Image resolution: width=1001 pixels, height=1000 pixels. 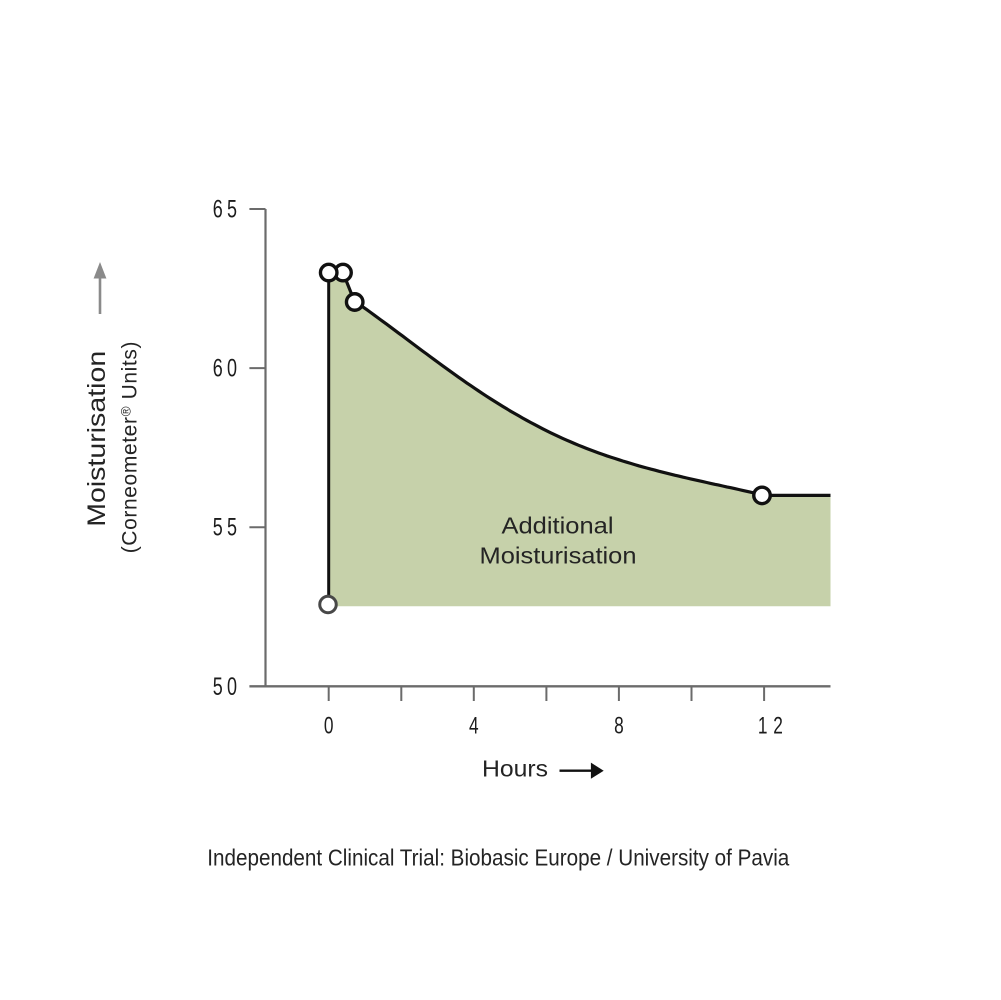 What do you see at coordinates (558, 526) in the screenshot?
I see `svg-text: Additional` at bounding box center [558, 526].